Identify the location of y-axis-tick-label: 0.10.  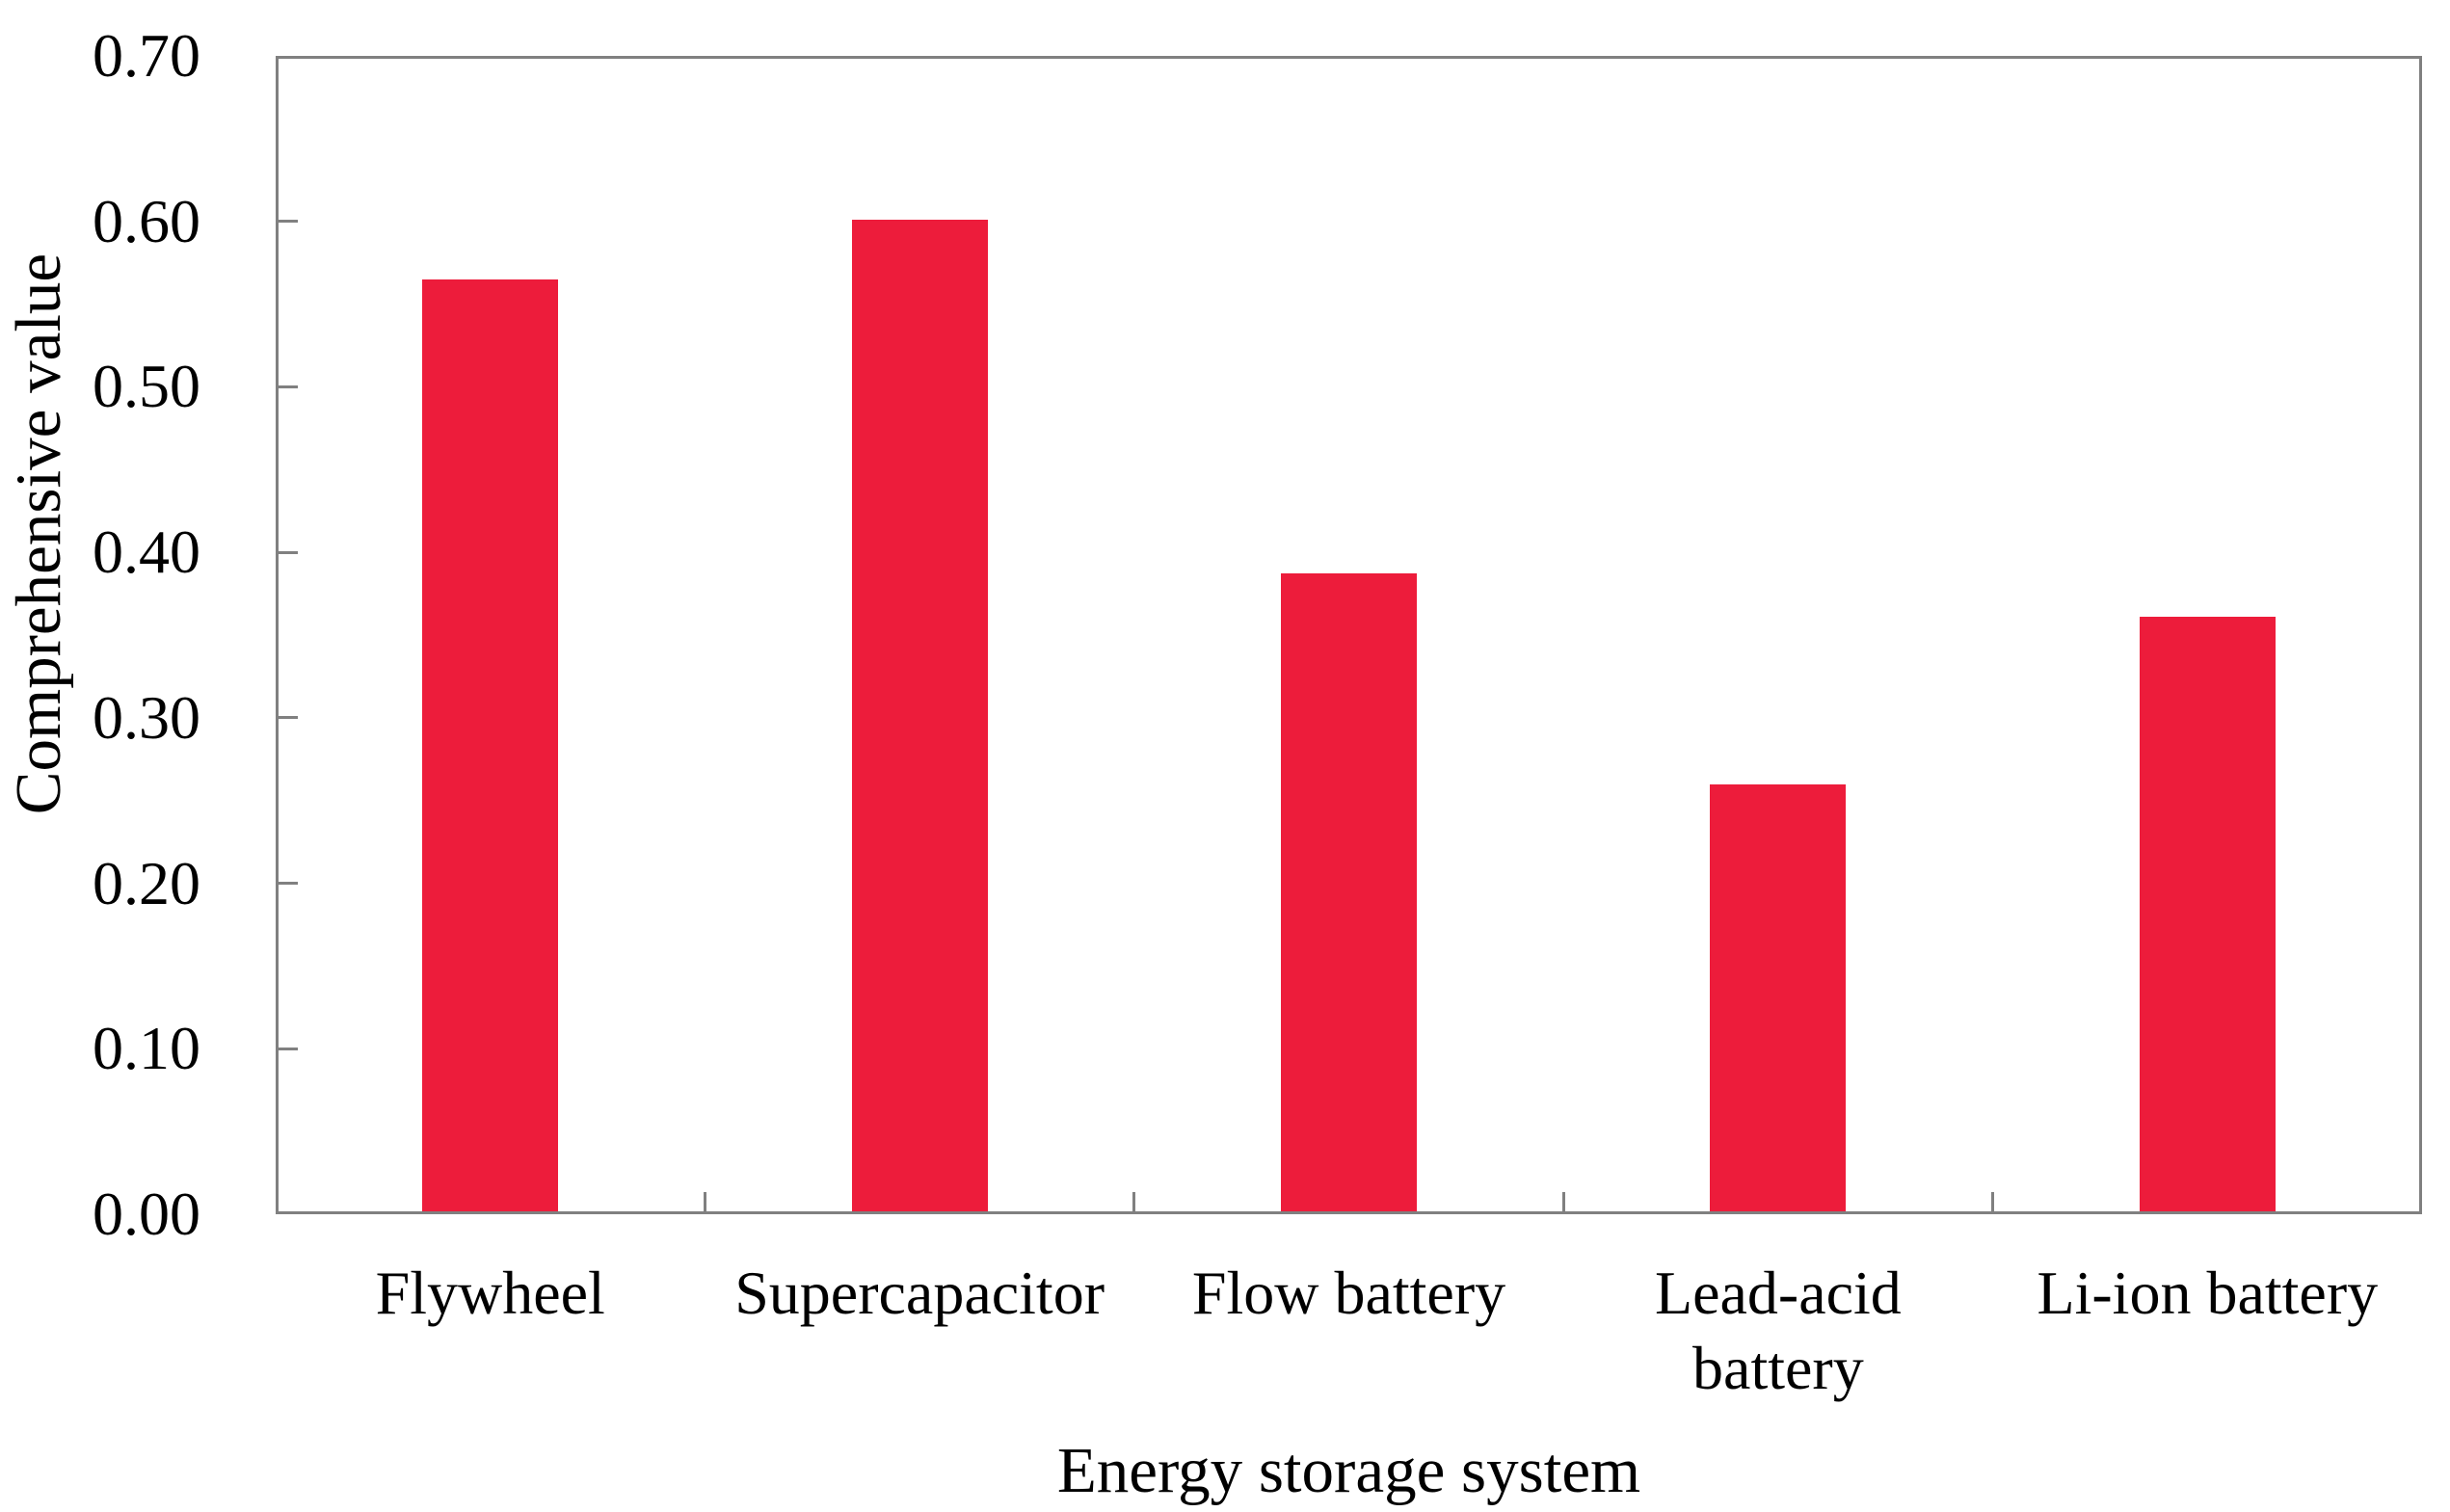
(147, 1048).